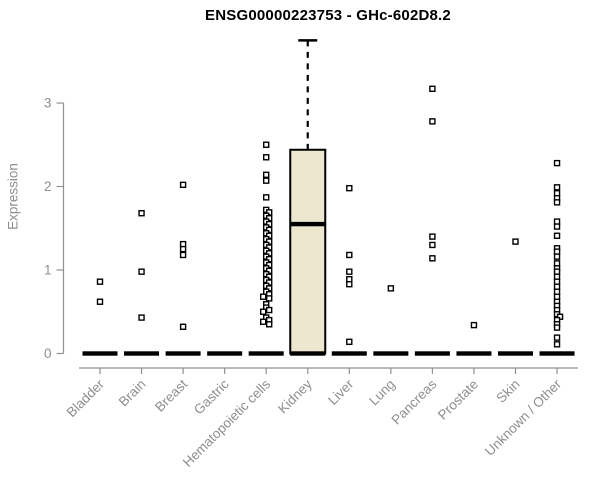 The image size is (600, 500). I want to click on x-tick-label: Prostate, so click(458, 400).